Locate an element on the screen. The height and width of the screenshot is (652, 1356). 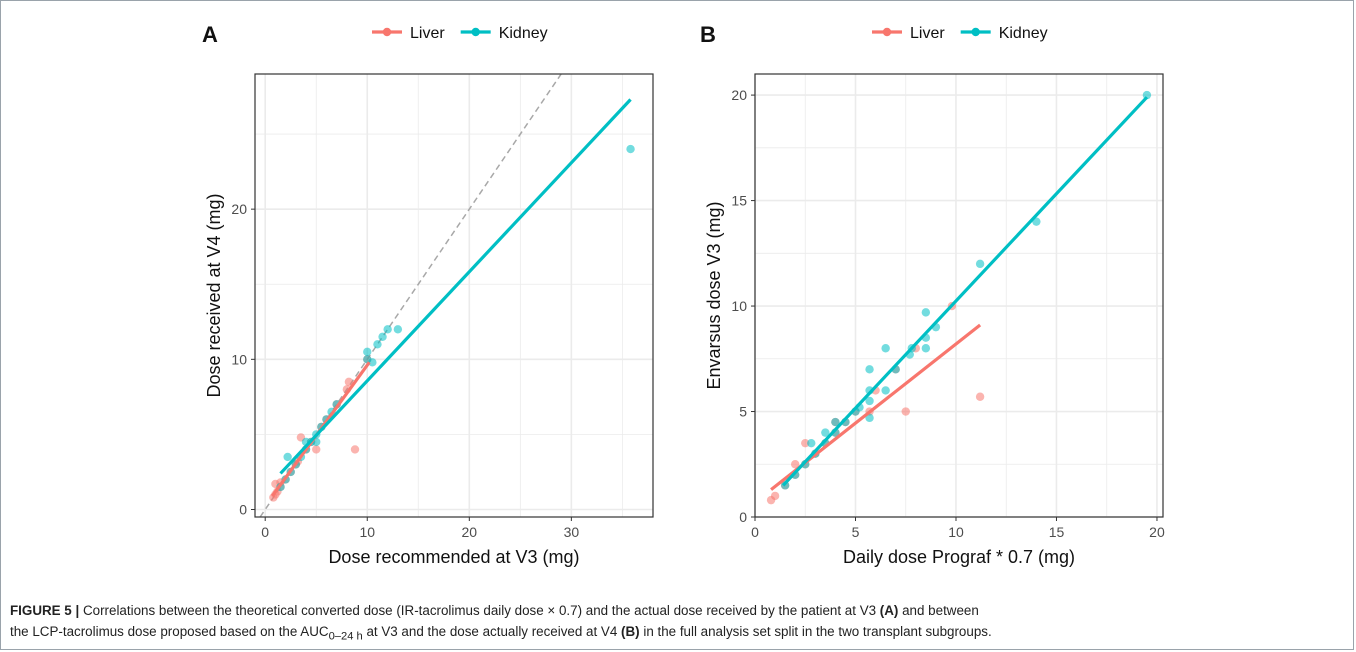
y-tick-label: 5 is located at coordinates (743, 412).